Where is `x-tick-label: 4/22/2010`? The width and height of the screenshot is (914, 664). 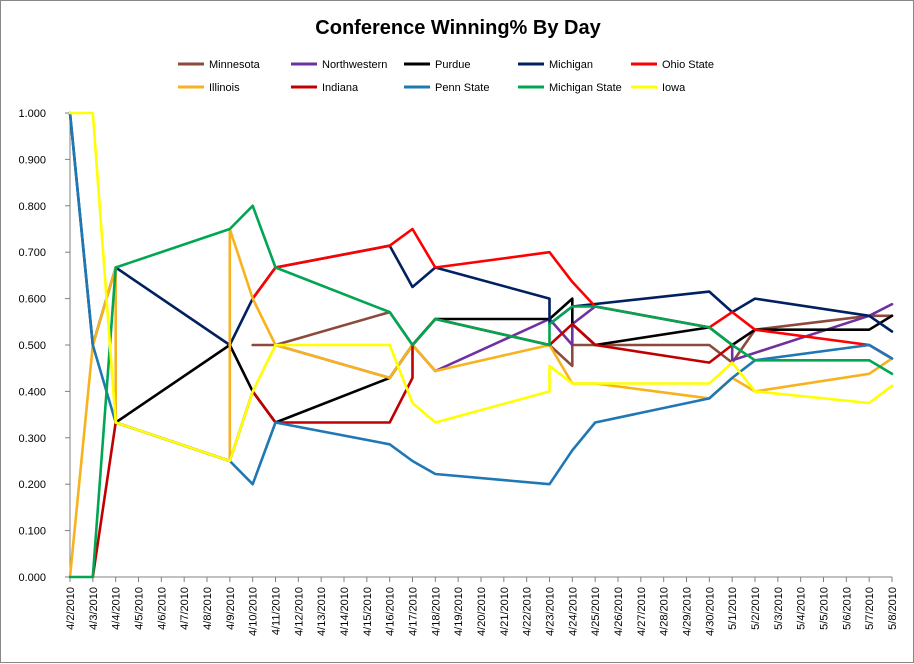 x-tick-label: 4/22/2010 is located at coordinates (528, 611).